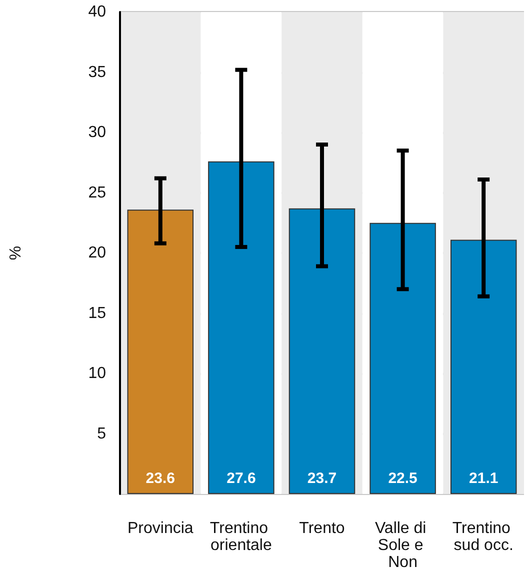 The height and width of the screenshot is (574, 530). Describe the element at coordinates (97, 373) in the screenshot. I see `y-tick-label: 10` at that location.